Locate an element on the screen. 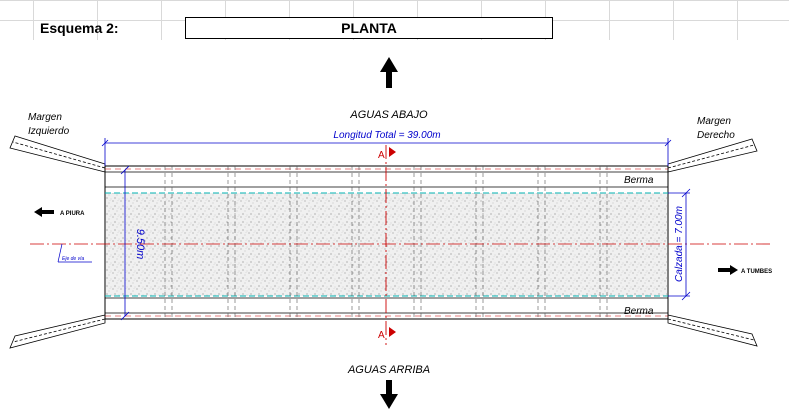  right-bank-label-line2: Derecho is located at coordinates (716, 135).